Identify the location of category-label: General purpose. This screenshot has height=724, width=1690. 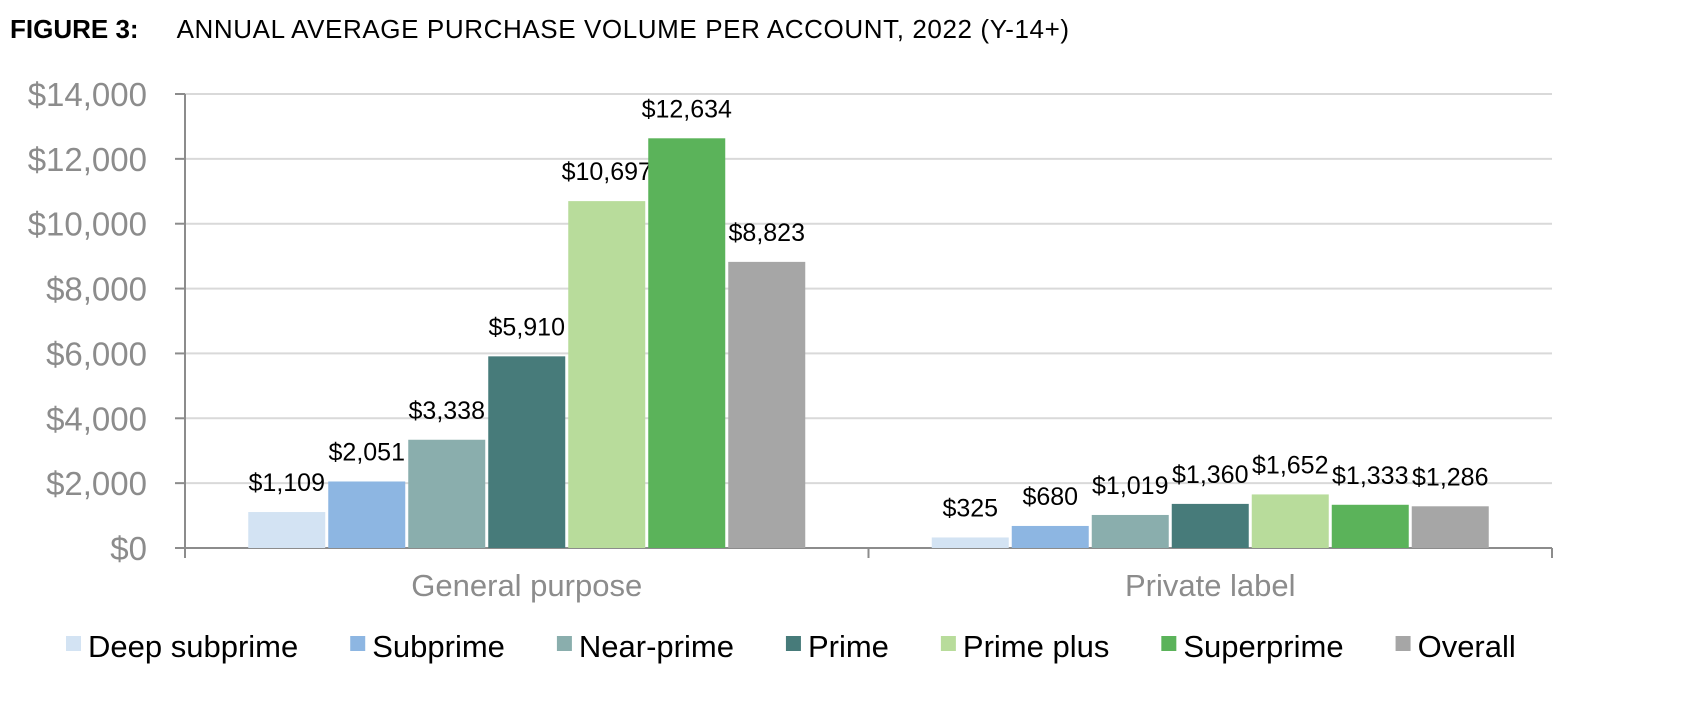
(526, 585).